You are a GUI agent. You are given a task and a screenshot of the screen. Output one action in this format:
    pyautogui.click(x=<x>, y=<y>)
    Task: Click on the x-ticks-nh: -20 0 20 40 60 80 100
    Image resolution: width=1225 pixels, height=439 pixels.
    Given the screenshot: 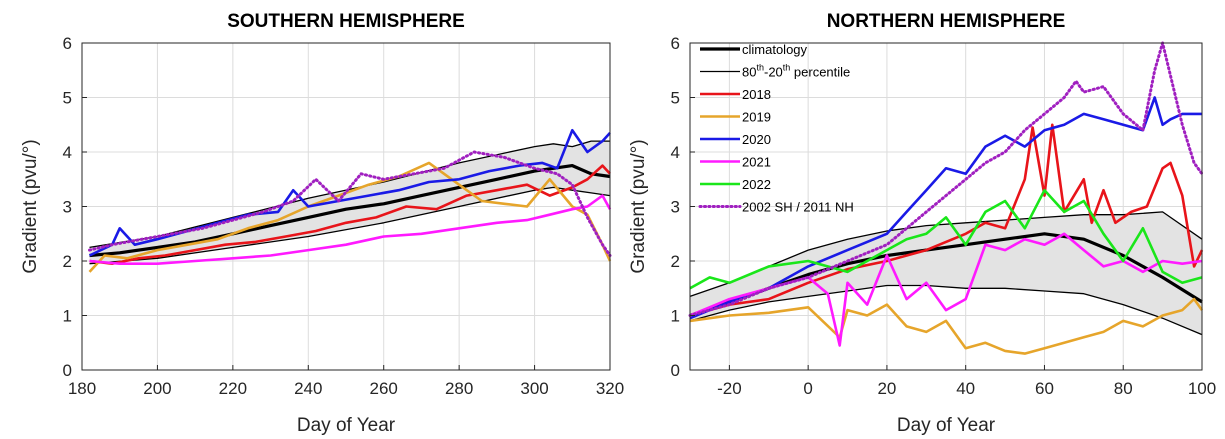 What is the action you would take?
    pyautogui.click(x=966, y=381)
    